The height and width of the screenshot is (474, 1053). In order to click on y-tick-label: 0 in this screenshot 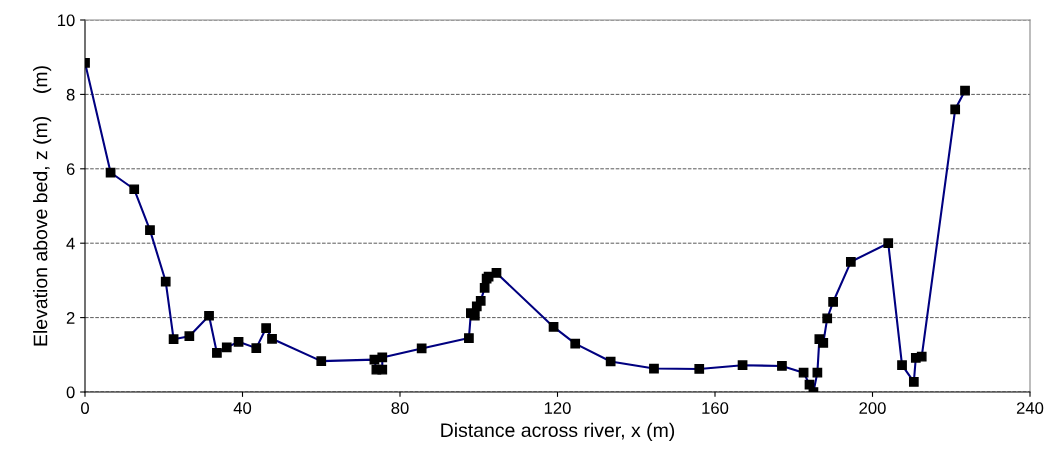, I will do `click(70, 392)`.